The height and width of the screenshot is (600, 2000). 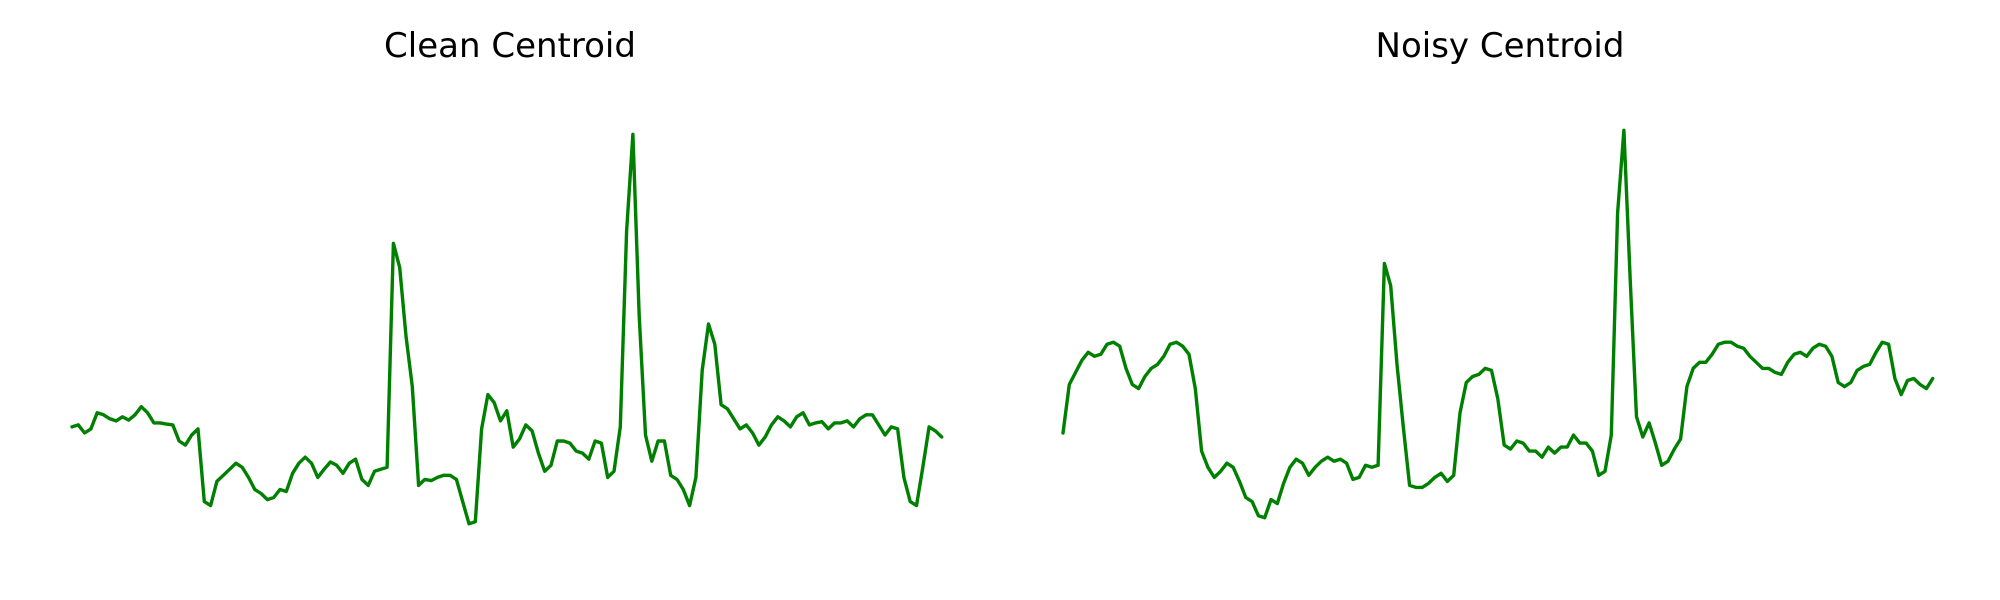 What do you see at coordinates (1500, 46) in the screenshot?
I see `noisy-centroid-title: Noisy Centroid` at bounding box center [1500, 46].